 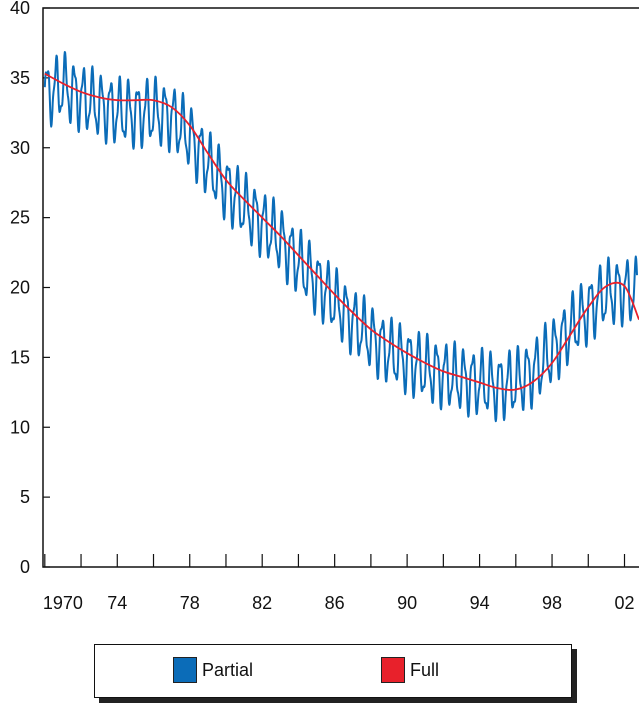 What do you see at coordinates (20, 427) in the screenshot?
I see `y-tick-label: 10` at bounding box center [20, 427].